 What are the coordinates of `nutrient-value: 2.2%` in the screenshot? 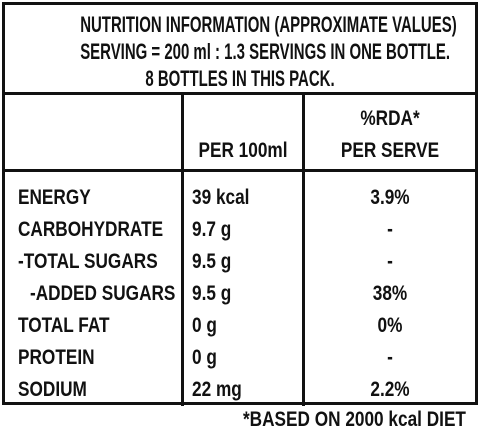 It's located at (390, 389).